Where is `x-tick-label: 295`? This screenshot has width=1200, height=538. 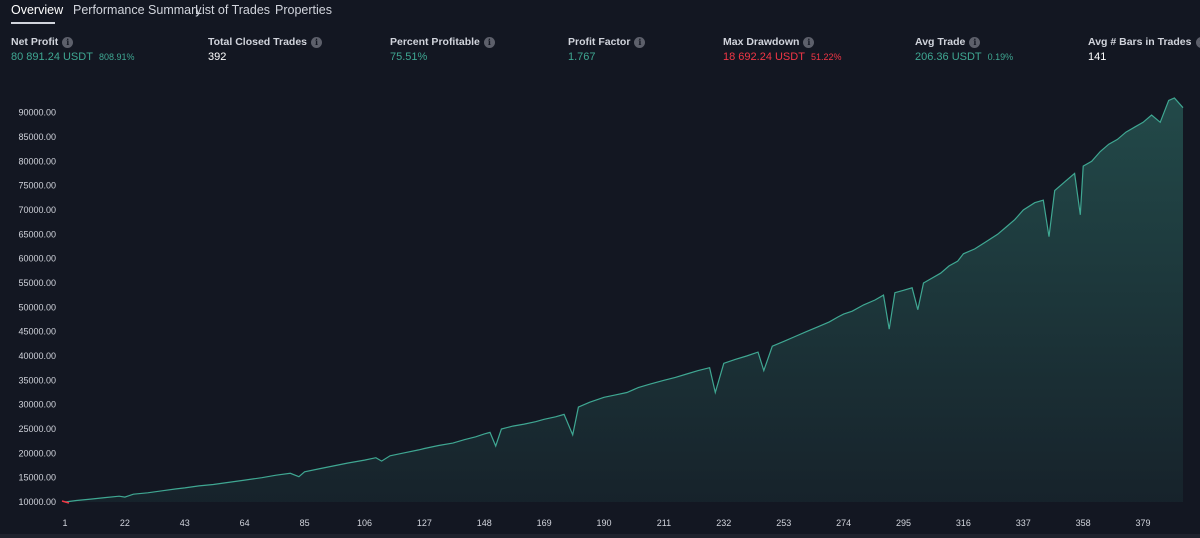 x-tick-label: 295 is located at coordinates (903, 523).